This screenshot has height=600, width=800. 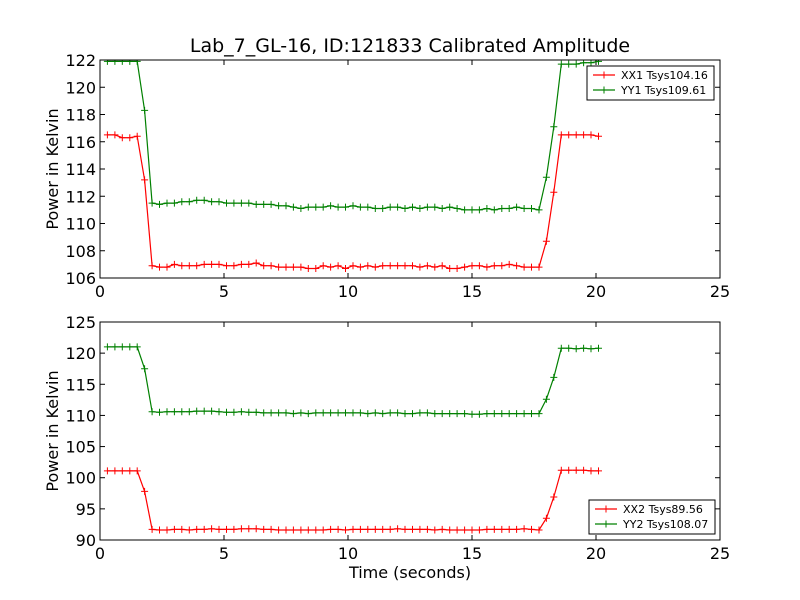 What do you see at coordinates (348, 291) in the screenshot?
I see `x-tick-label: 10` at bounding box center [348, 291].